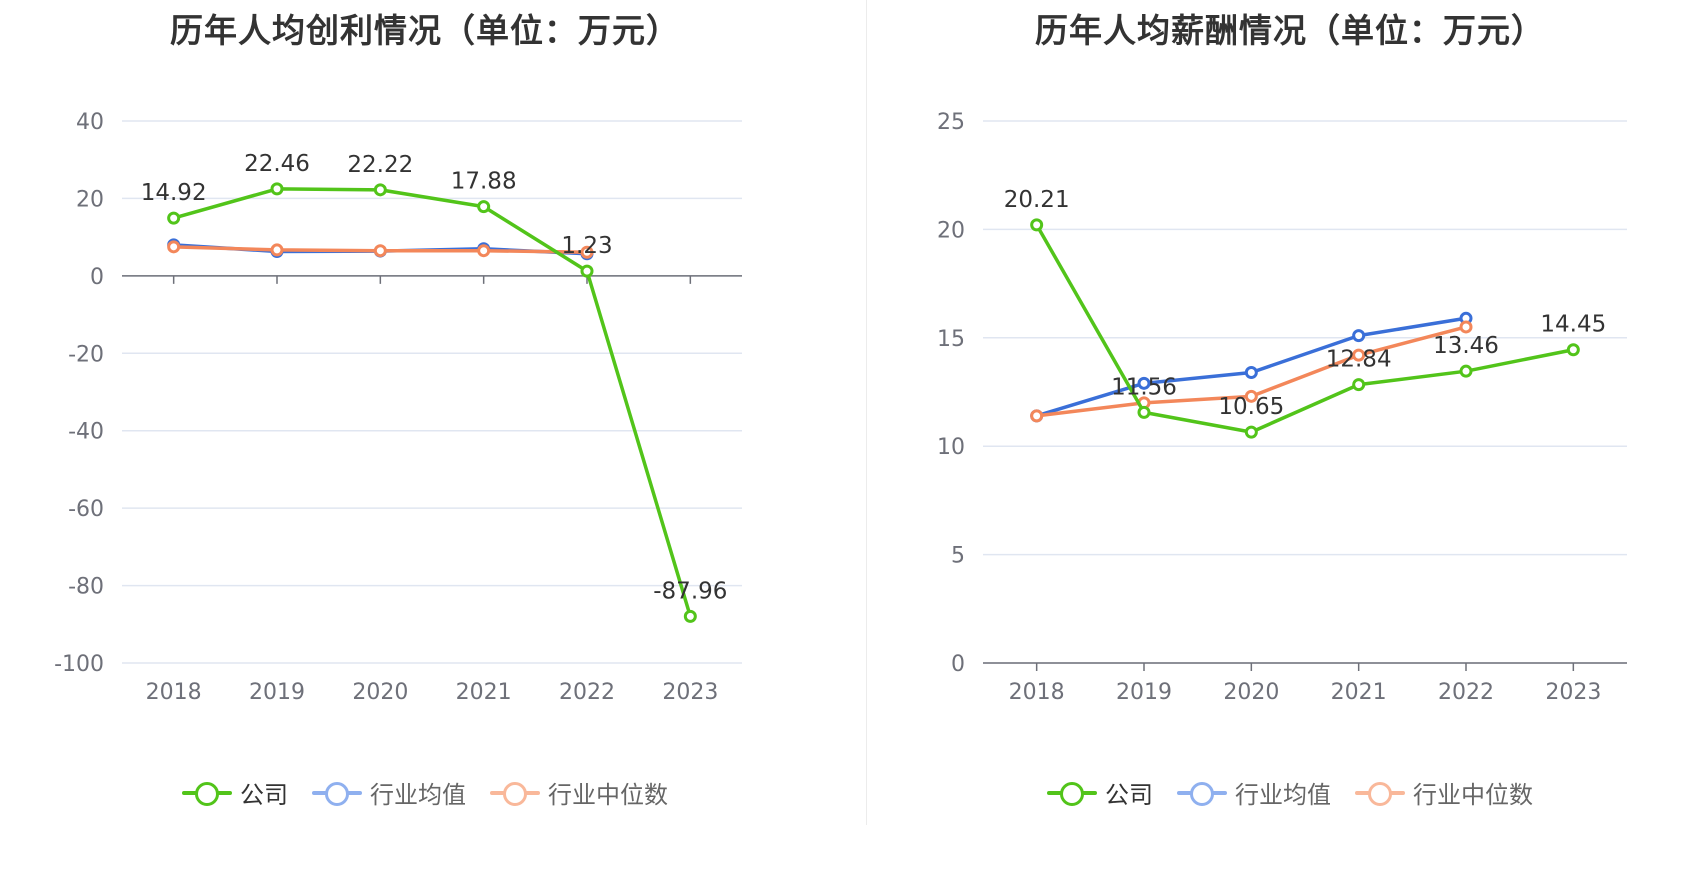 Image resolution: width=1700 pixels, height=874 pixels. What do you see at coordinates (951, 122) in the screenshot?
I see `y-tick-label: 25` at bounding box center [951, 122].